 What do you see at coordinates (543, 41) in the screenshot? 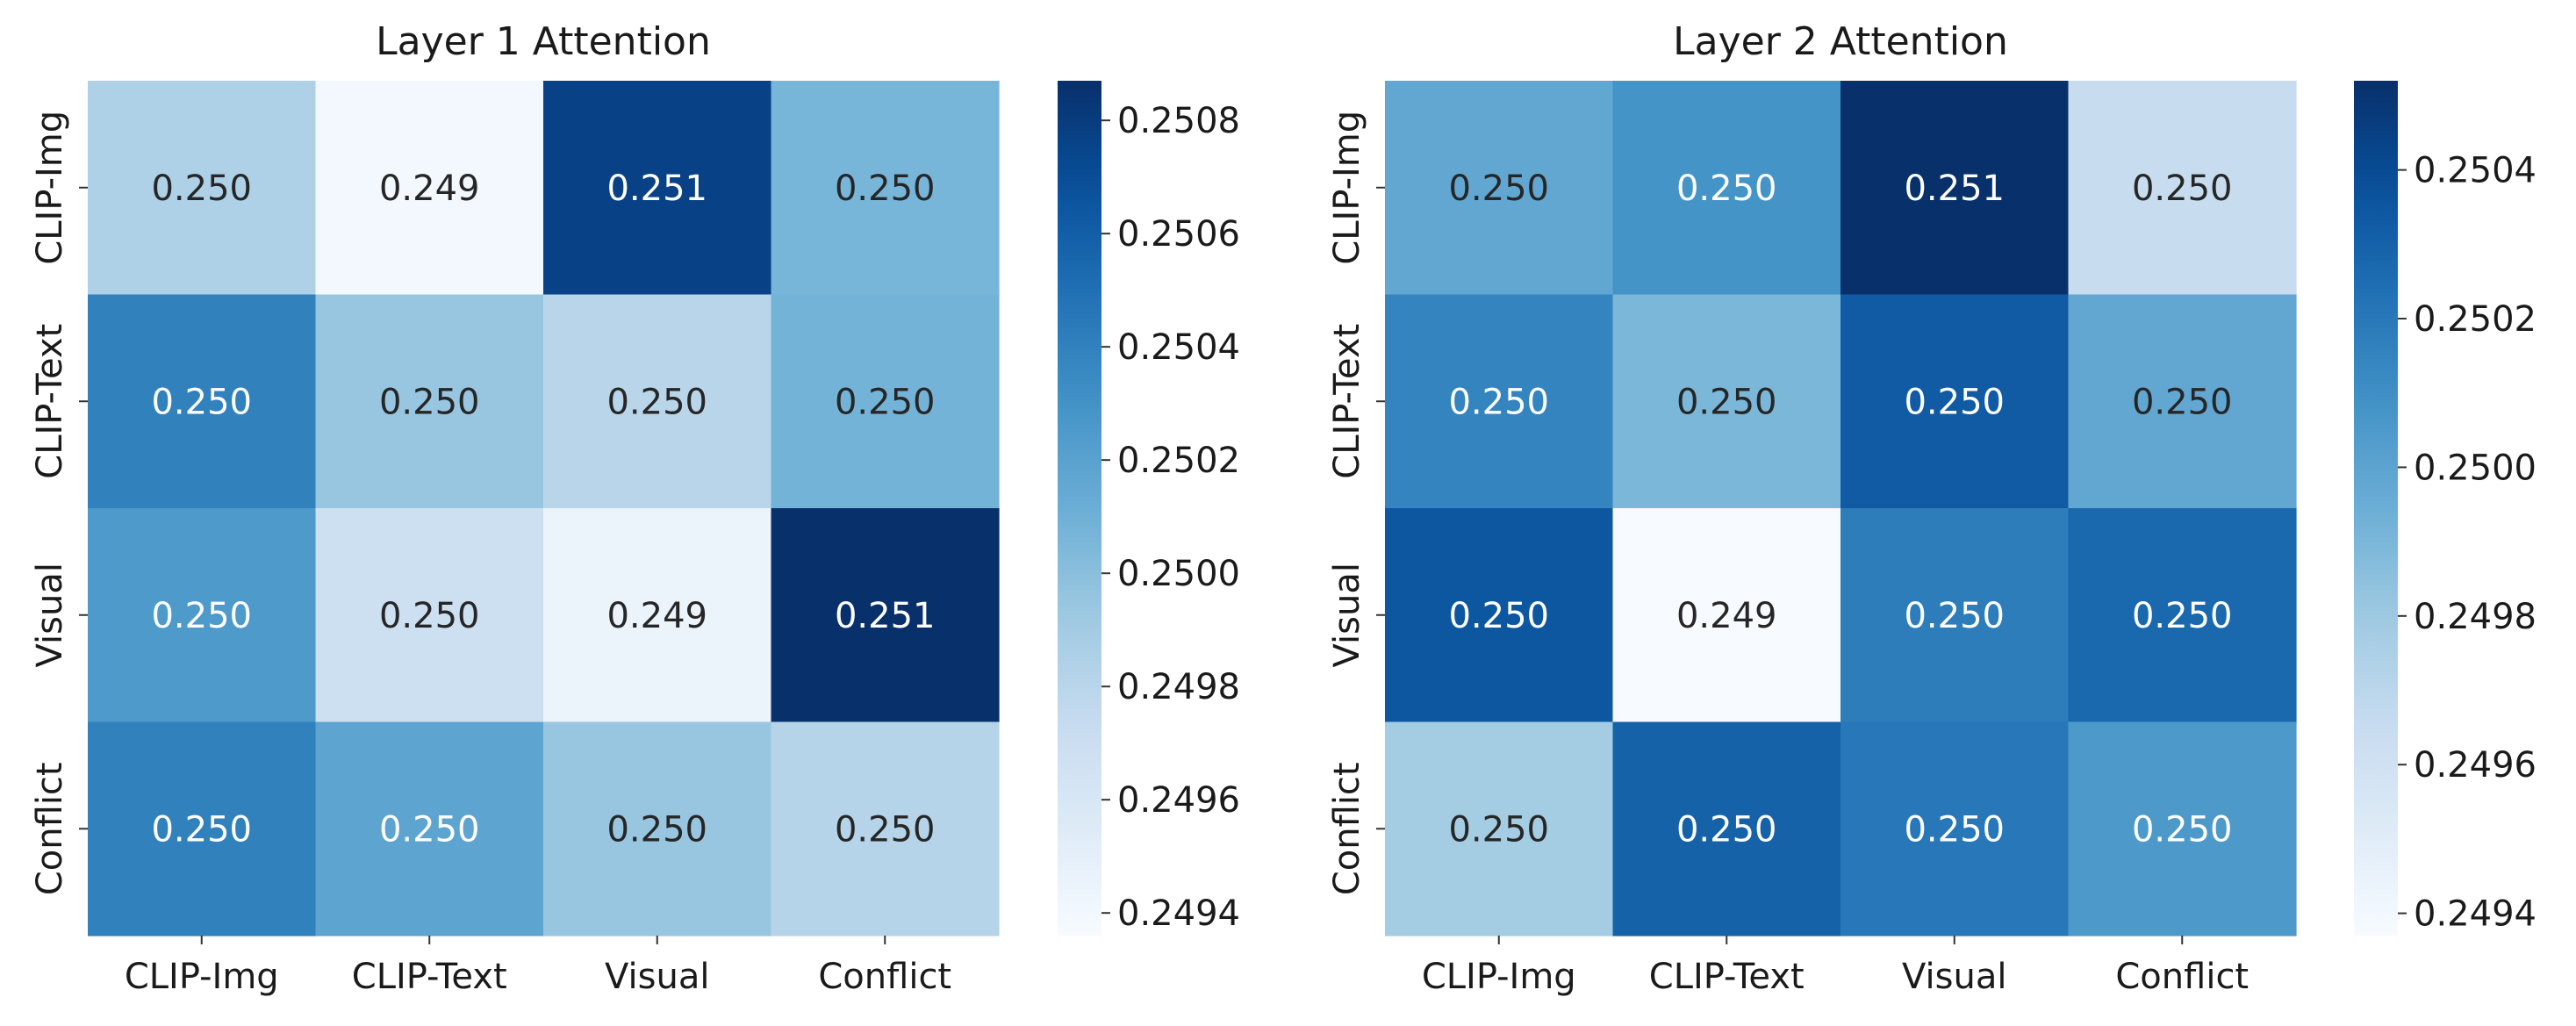
I see `chart-title: Layer 1 Attention` at bounding box center [543, 41].